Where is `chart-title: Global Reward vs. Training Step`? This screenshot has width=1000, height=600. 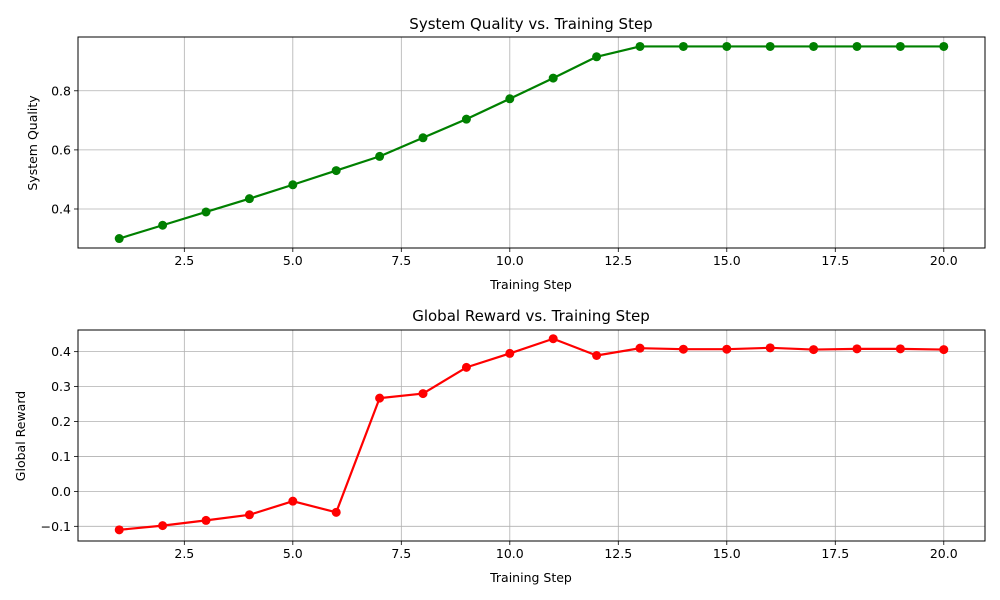 chart-title: Global Reward vs. Training Step is located at coordinates (531, 316).